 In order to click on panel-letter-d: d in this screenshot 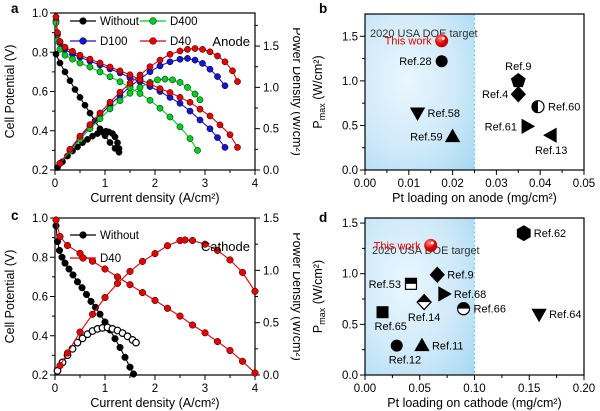, I will do `click(323, 217)`.